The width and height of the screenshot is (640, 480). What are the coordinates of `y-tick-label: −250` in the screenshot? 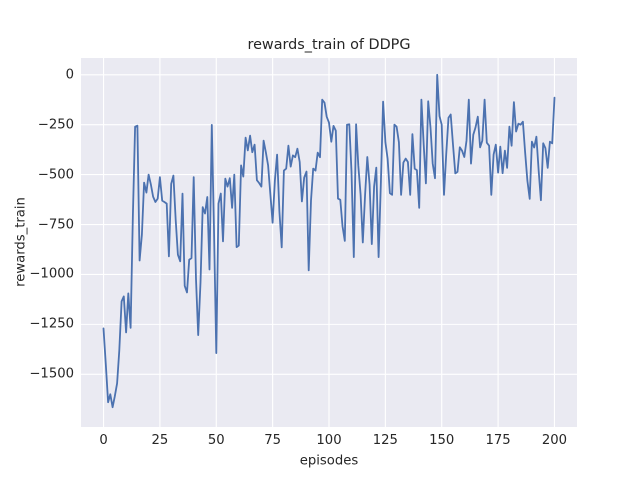 It's located at (55, 125).